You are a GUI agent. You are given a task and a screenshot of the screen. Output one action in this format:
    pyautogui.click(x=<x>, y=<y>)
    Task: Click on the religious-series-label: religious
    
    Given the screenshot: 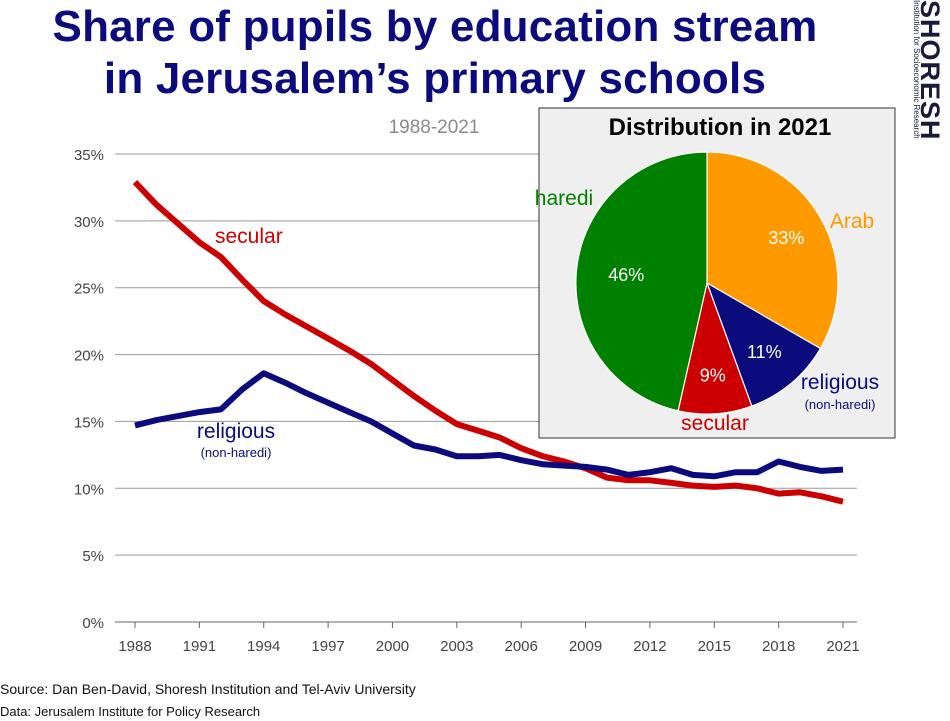 What is the action you would take?
    pyautogui.click(x=236, y=431)
    